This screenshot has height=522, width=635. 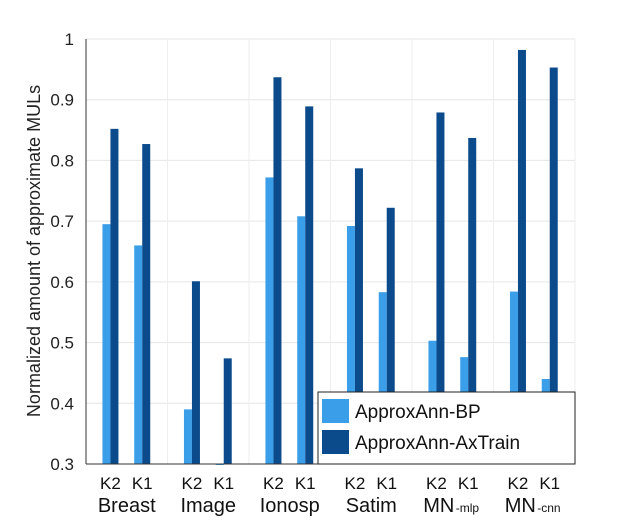 I want to click on group-label-sub: -cnn, so click(x=548, y=508).